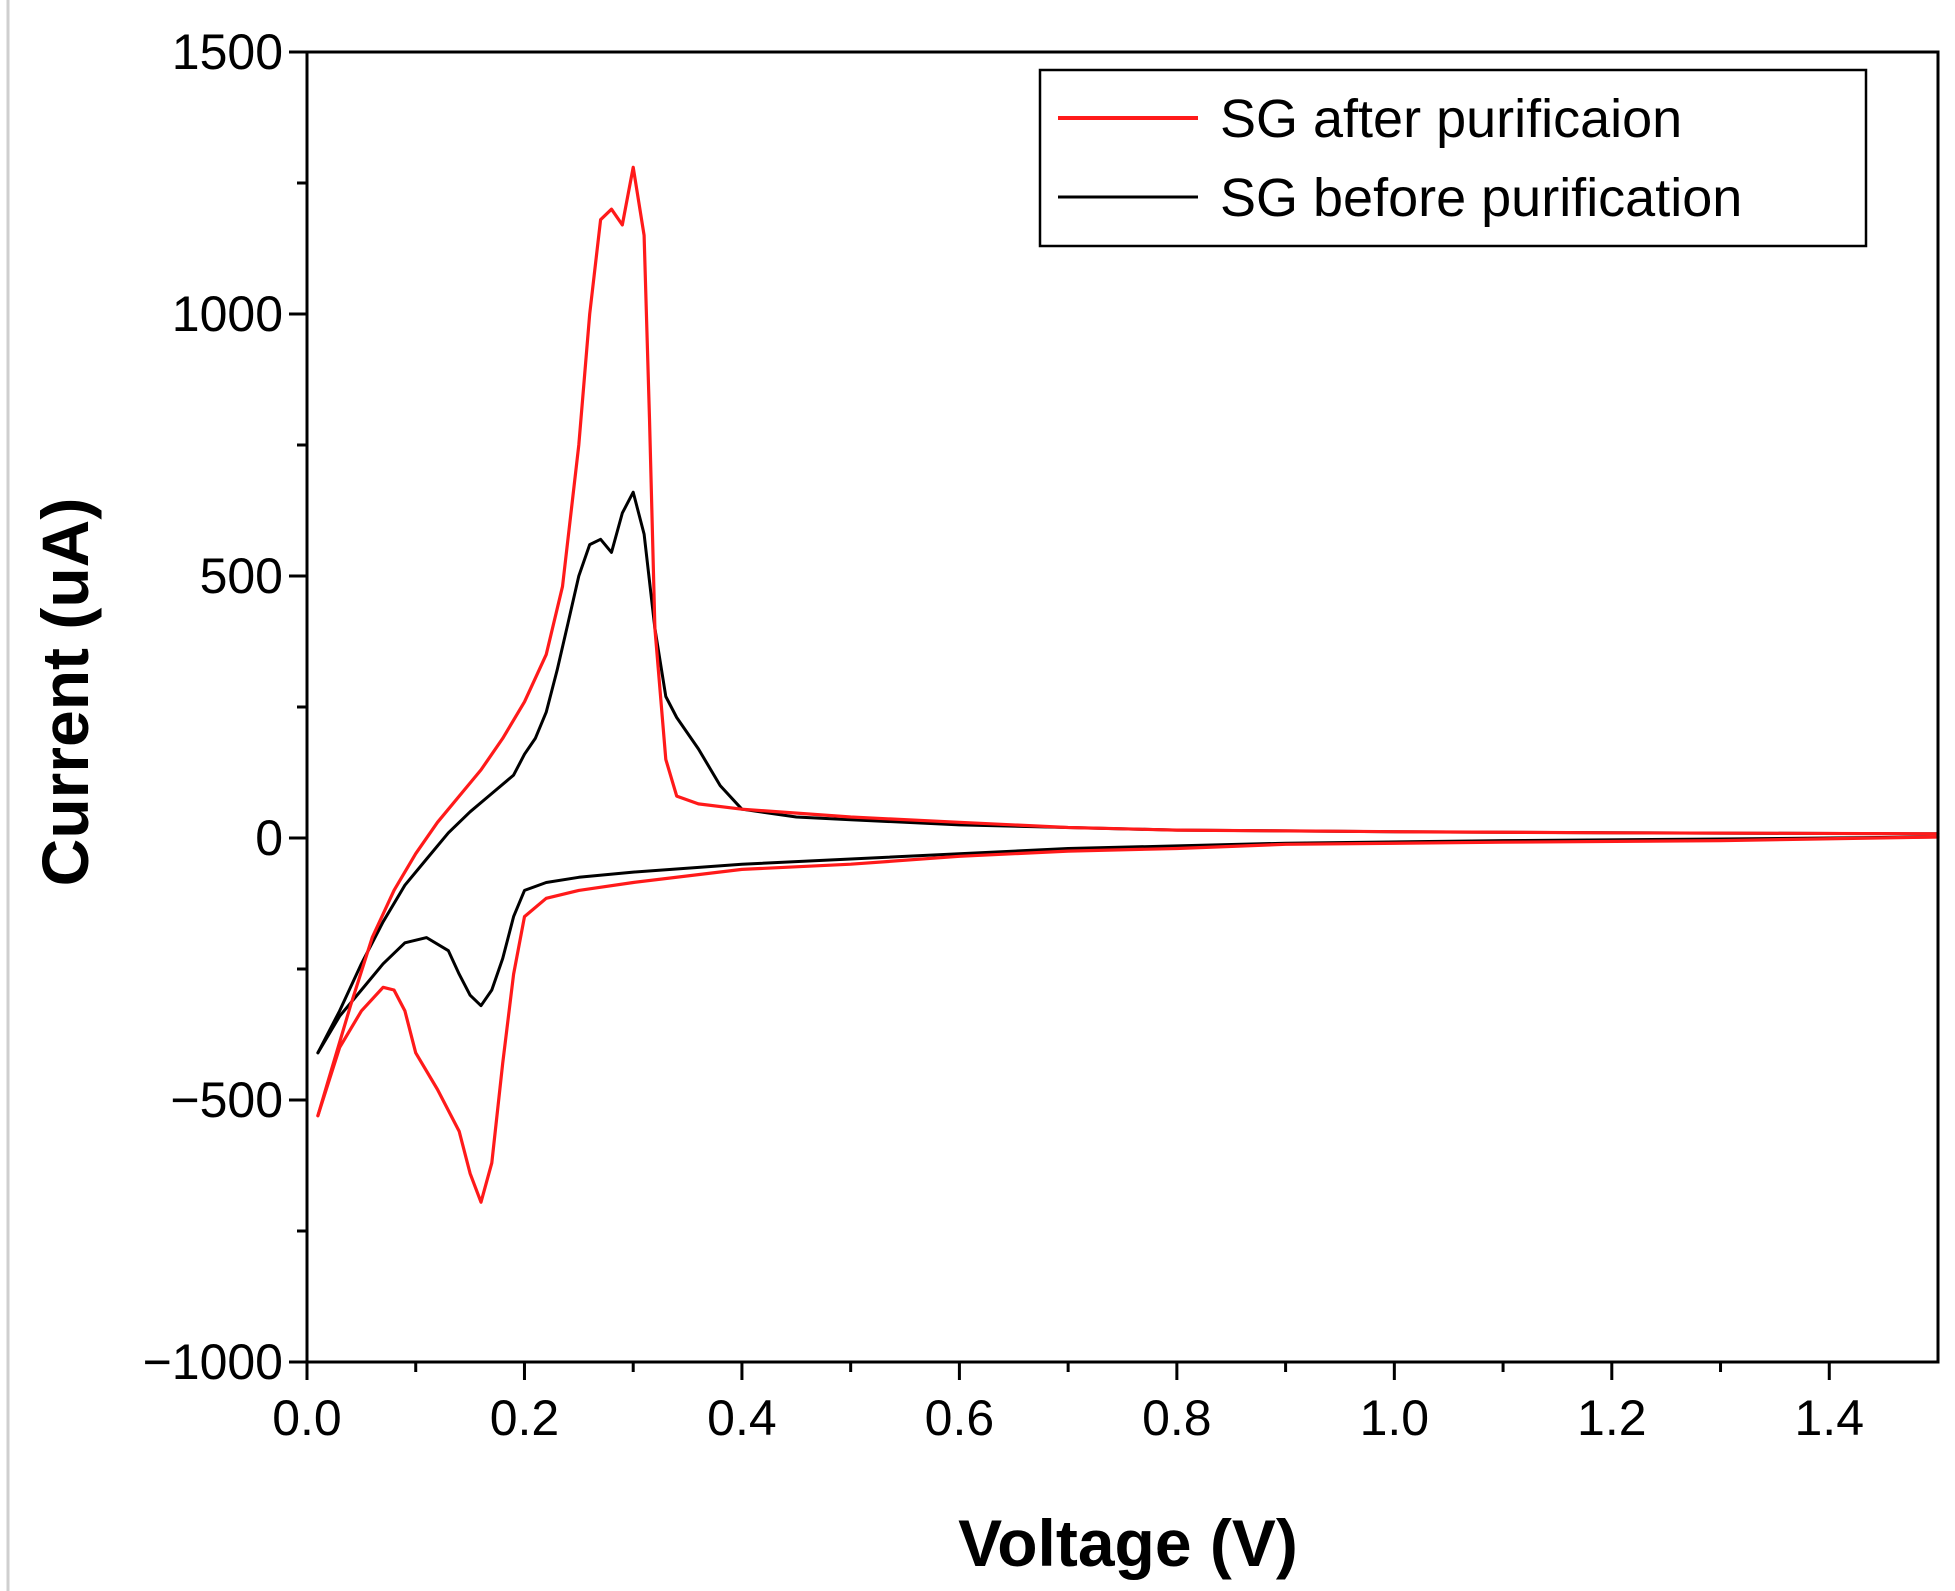 The height and width of the screenshot is (1591, 1955). Describe the element at coordinates (1395, 1418) in the screenshot. I see `x-tick-label: 1.0` at that location.